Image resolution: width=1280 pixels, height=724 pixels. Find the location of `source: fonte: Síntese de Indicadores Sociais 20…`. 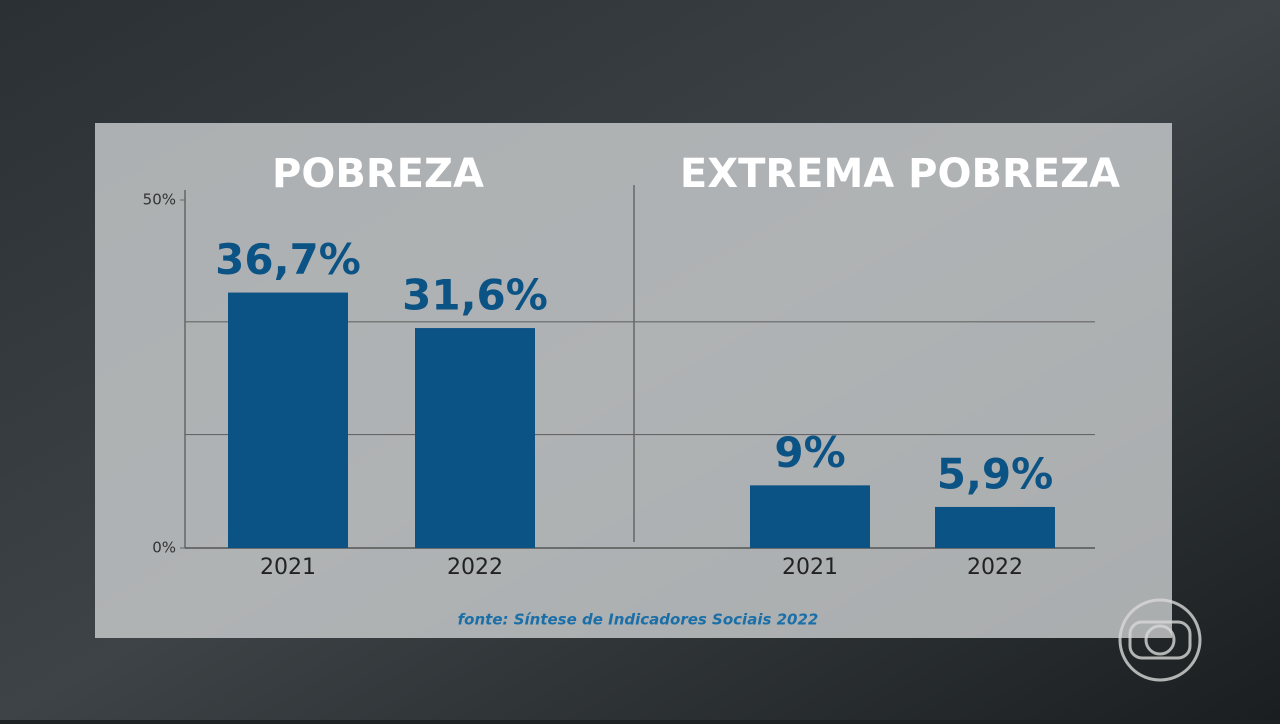

source: fonte: Síntese de Indicadores Sociais 20… is located at coordinates (638, 620).